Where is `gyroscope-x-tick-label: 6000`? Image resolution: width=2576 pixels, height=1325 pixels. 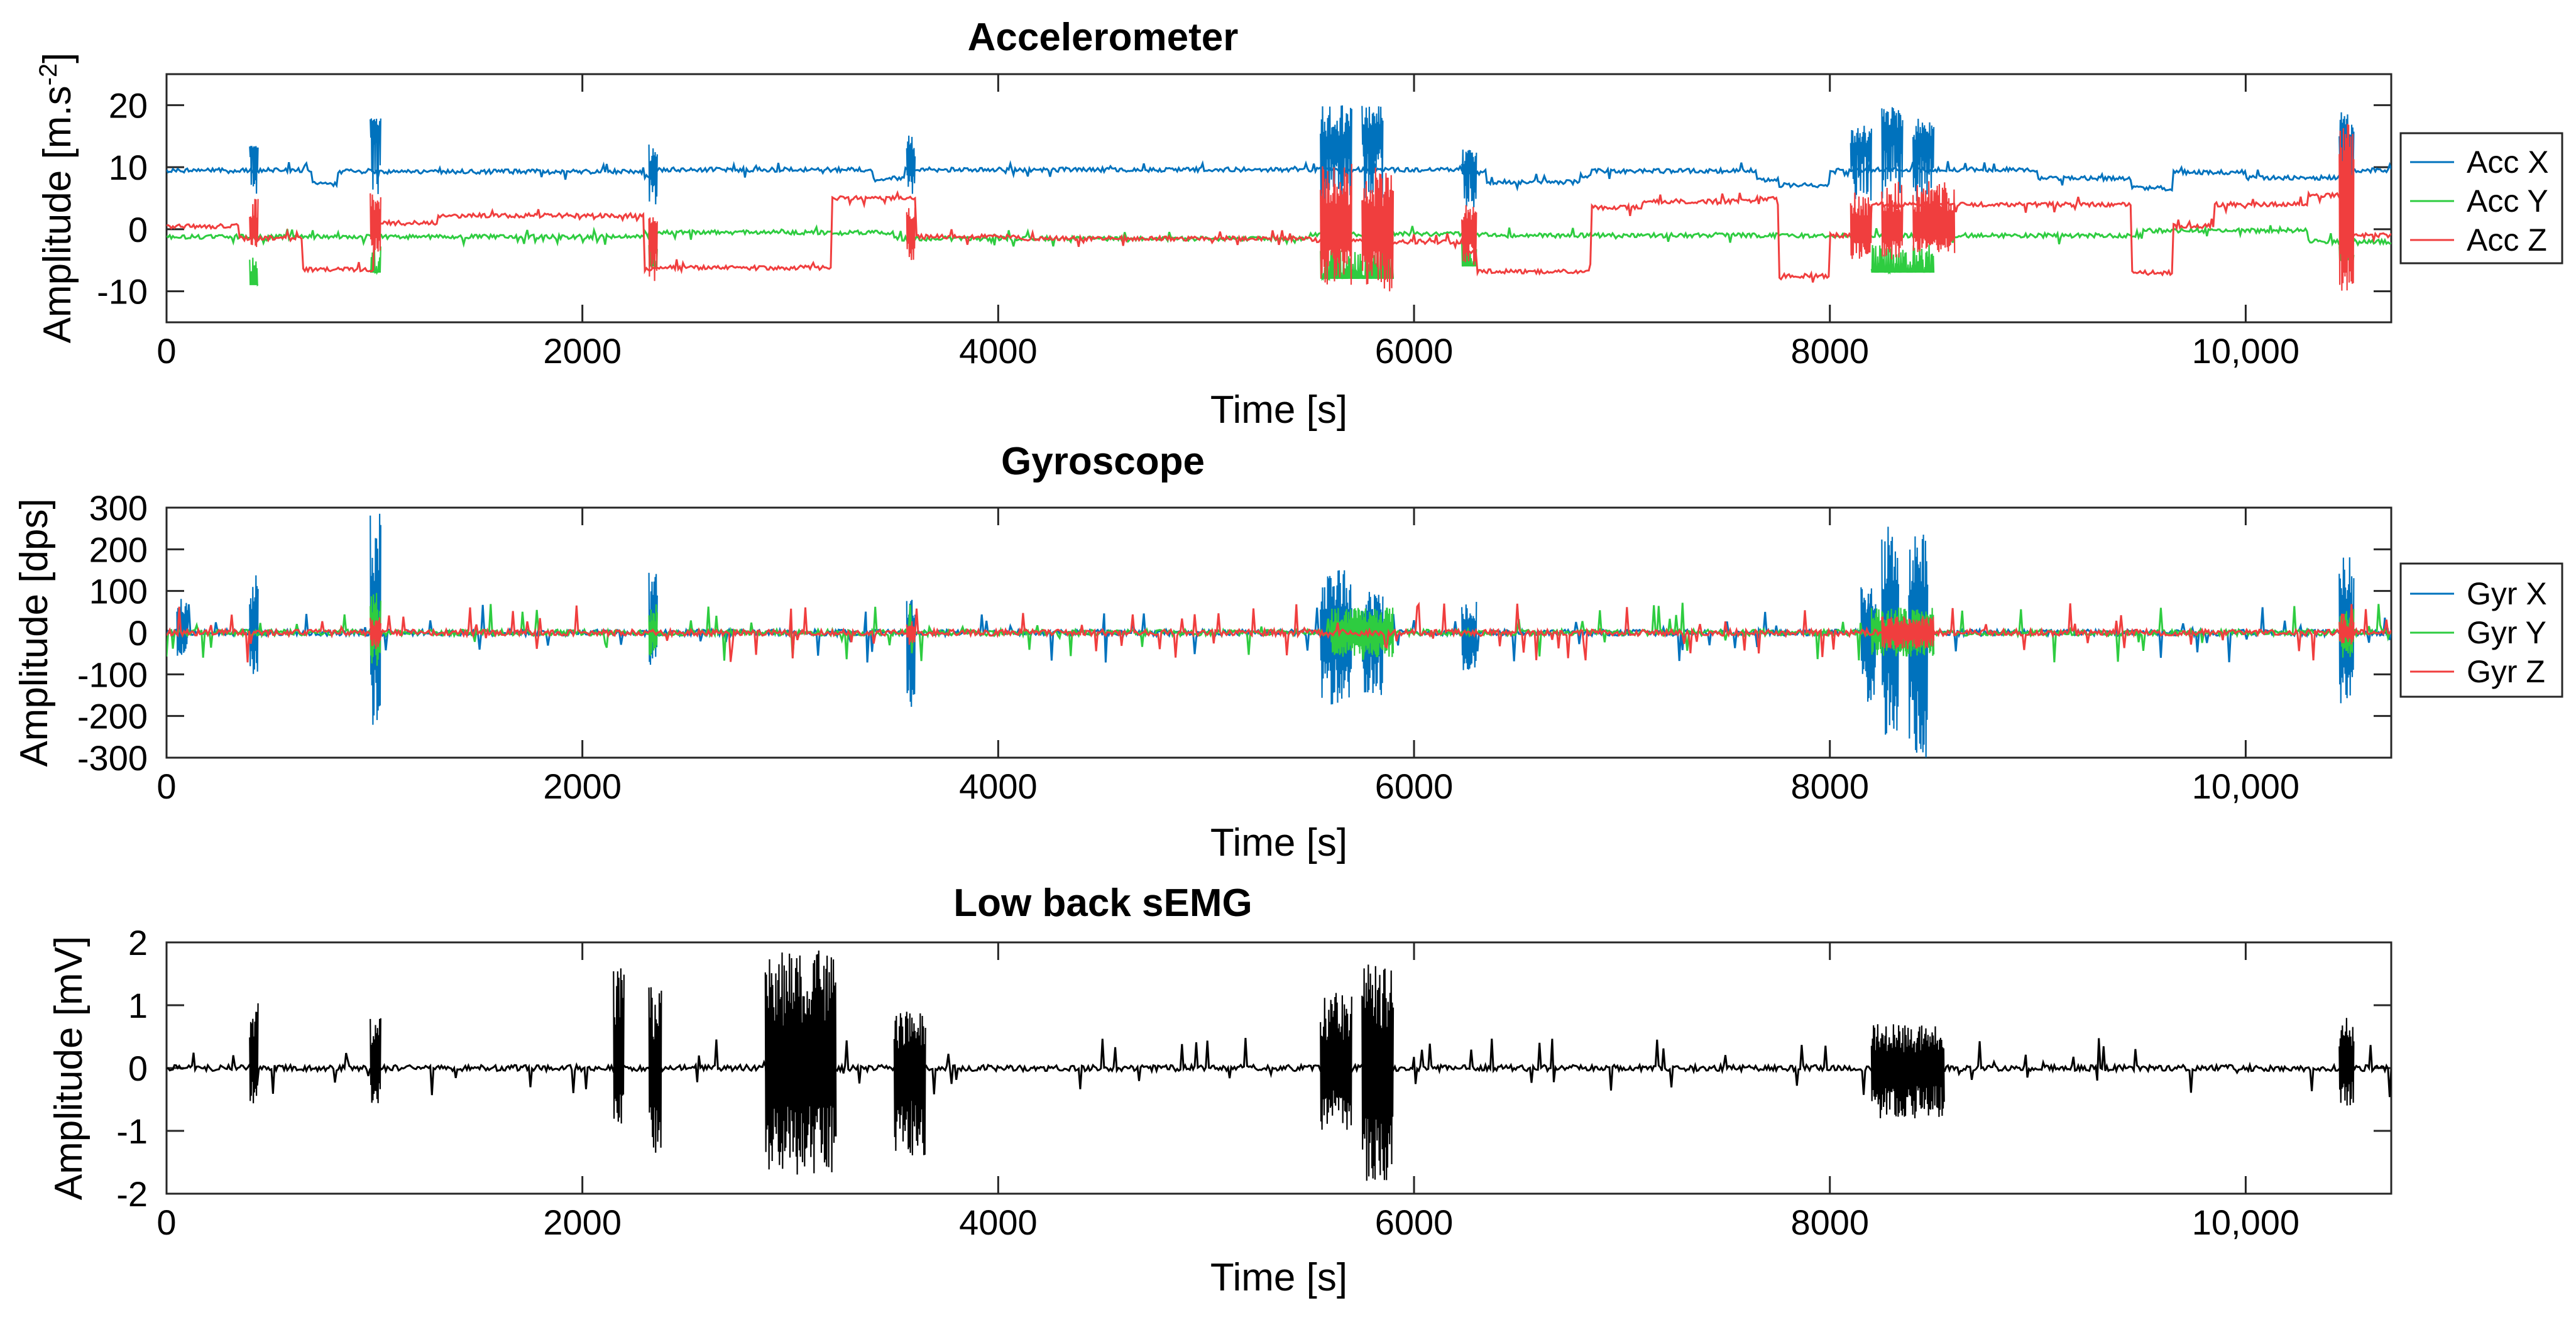
gyroscope-x-tick-label: 6000 is located at coordinates (1414, 786).